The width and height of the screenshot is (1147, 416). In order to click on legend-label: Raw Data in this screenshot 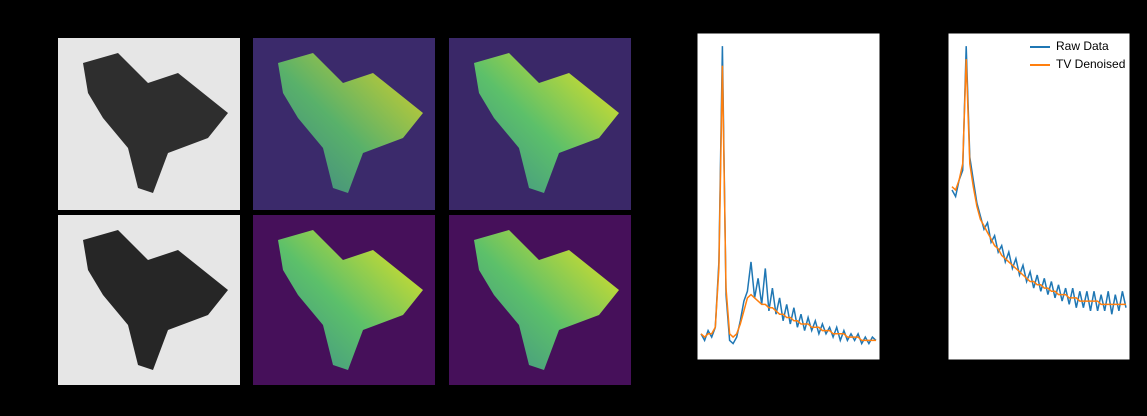, I will do `click(1082, 46)`.